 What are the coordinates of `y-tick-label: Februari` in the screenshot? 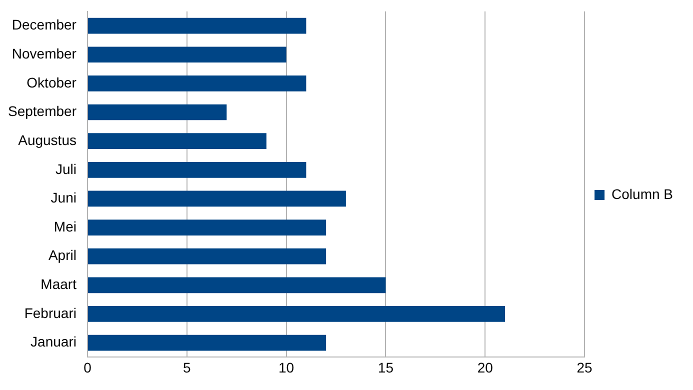 It's located at (50, 312).